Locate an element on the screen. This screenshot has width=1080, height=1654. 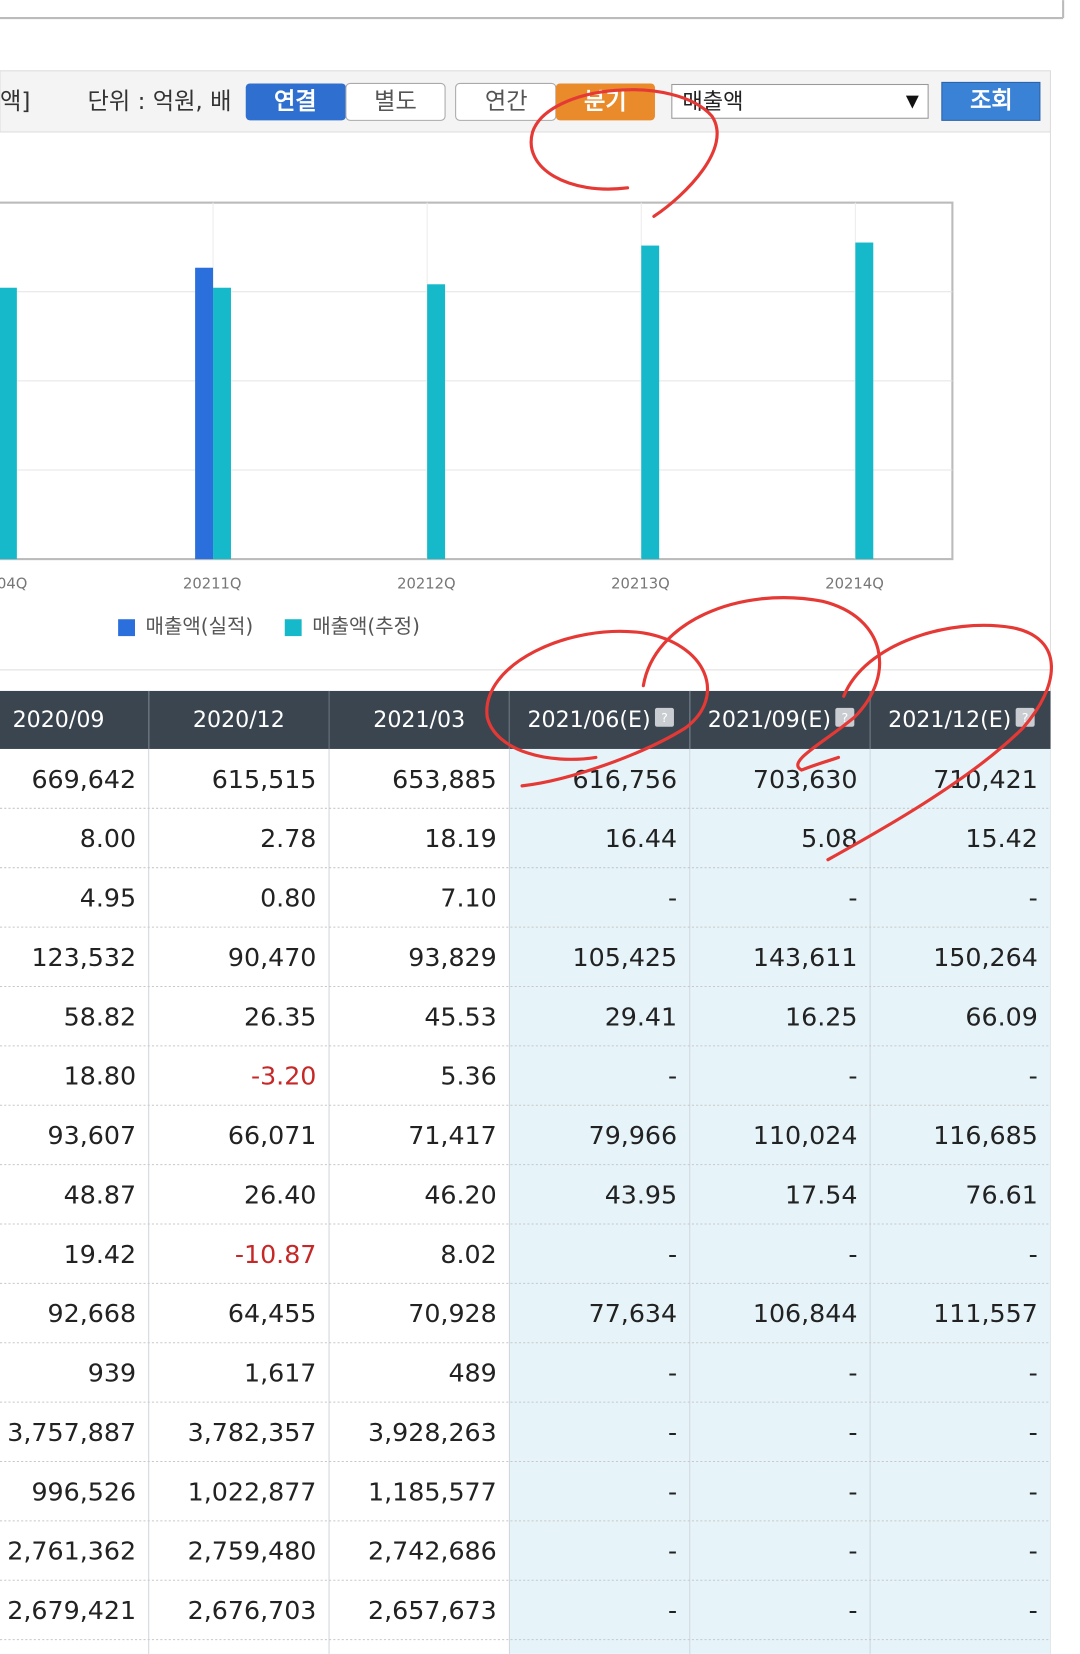
cell: 46.20 is located at coordinates (460, 1194).